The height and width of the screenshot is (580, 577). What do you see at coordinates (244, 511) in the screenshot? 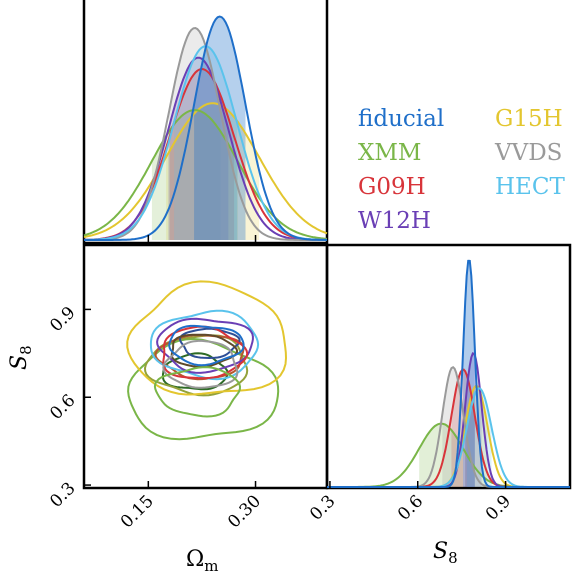
I see `omega-m-tick-label: 0.30` at bounding box center [244, 511].